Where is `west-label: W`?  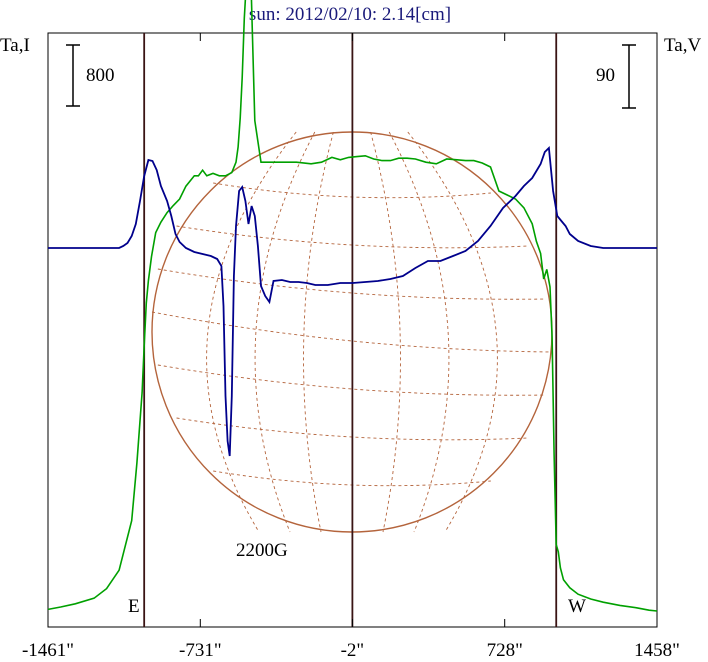
west-label: W is located at coordinates (577, 606).